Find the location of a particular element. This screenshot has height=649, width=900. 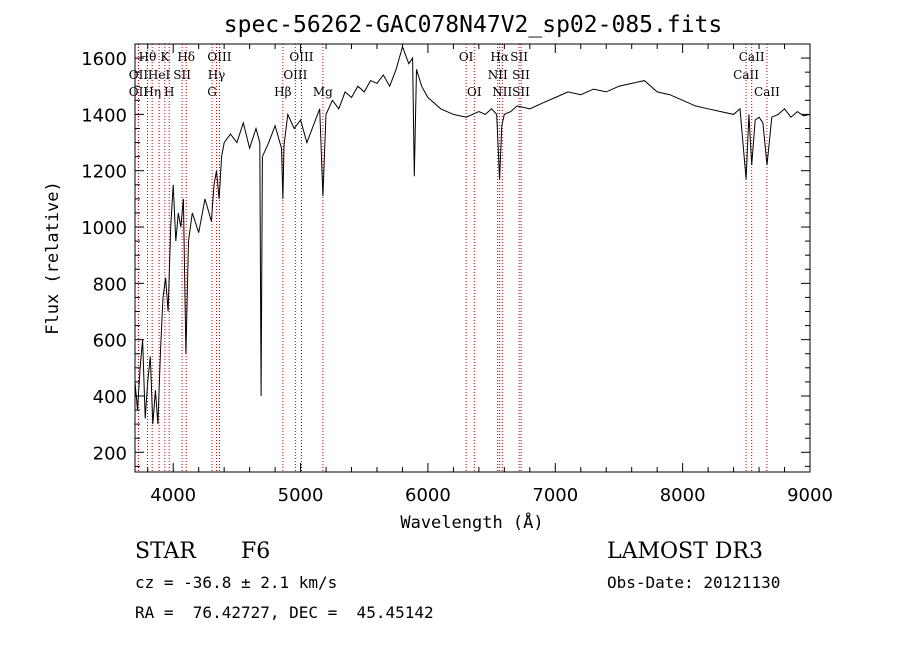

line-label-22: SII is located at coordinates (521, 75).